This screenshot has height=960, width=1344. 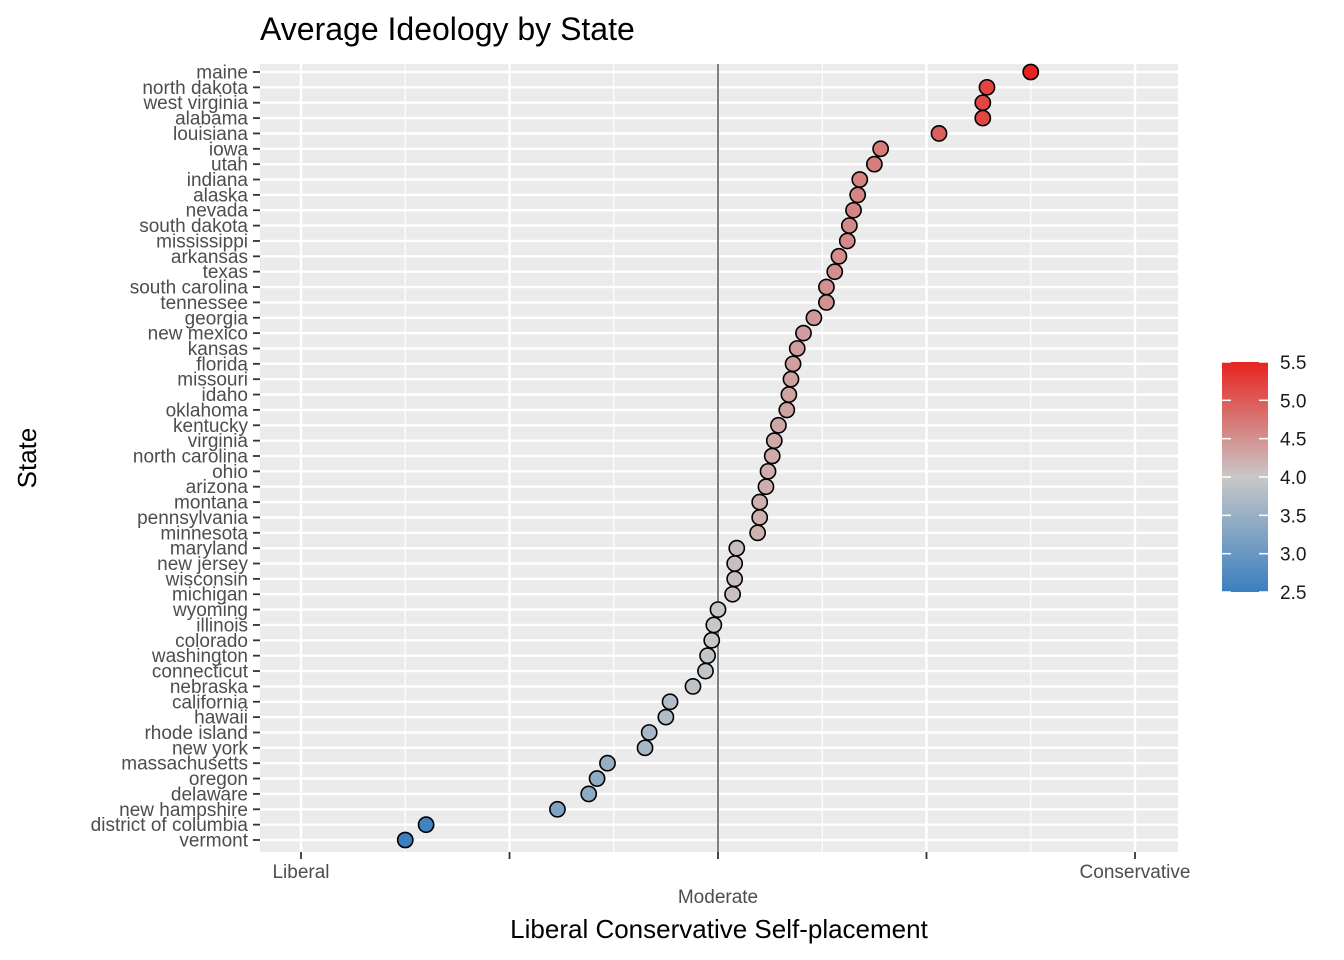 I want to click on y-tick-label: alabama, so click(x=211, y=119).